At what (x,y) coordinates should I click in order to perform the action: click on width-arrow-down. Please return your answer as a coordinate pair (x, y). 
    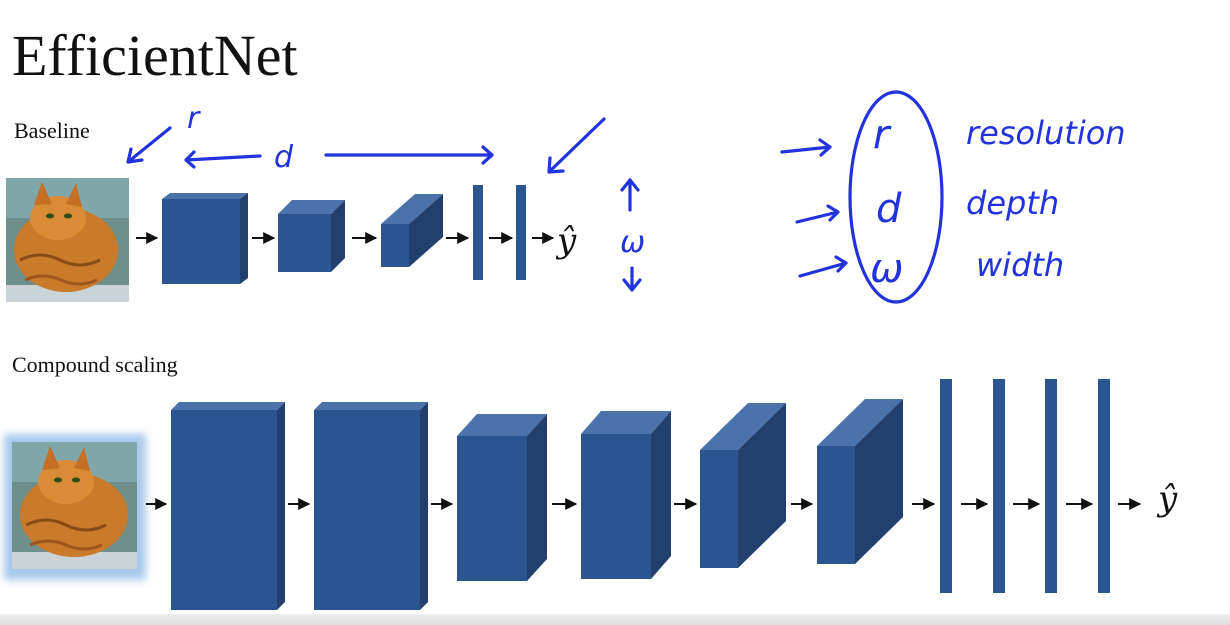
    Looking at the image, I should click on (632, 279).